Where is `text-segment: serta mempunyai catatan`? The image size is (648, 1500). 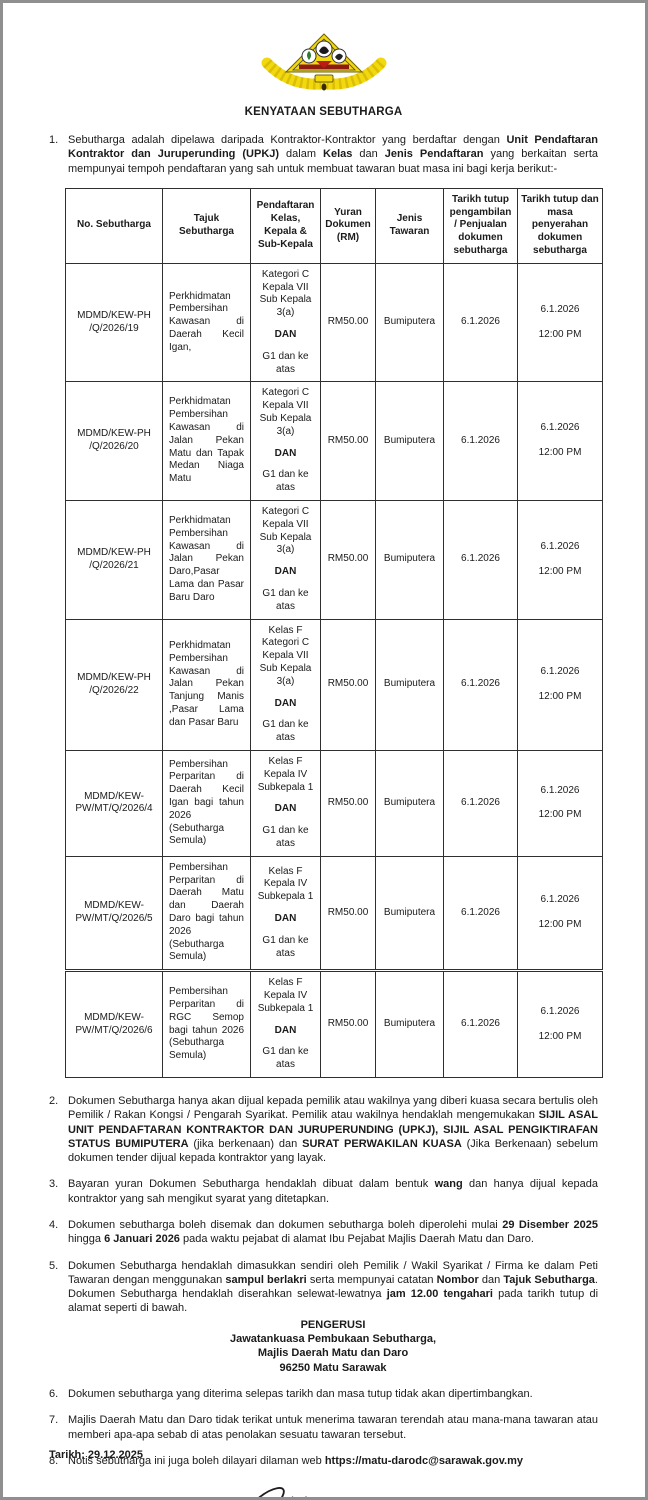 text-segment: serta mempunyai catatan is located at coordinates (371, 1279).